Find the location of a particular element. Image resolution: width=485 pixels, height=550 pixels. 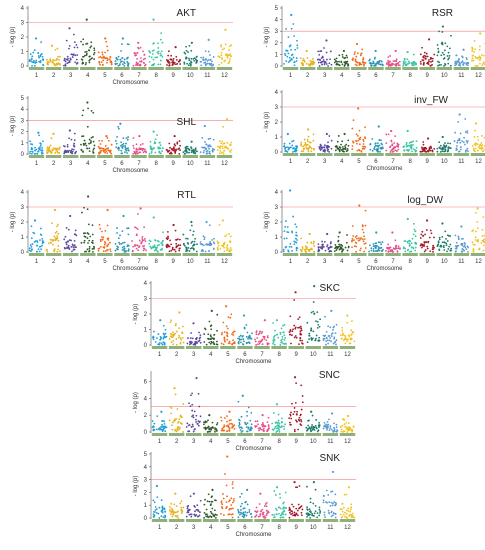

y-axis-label: - log (p) is located at coordinates (267, 222).